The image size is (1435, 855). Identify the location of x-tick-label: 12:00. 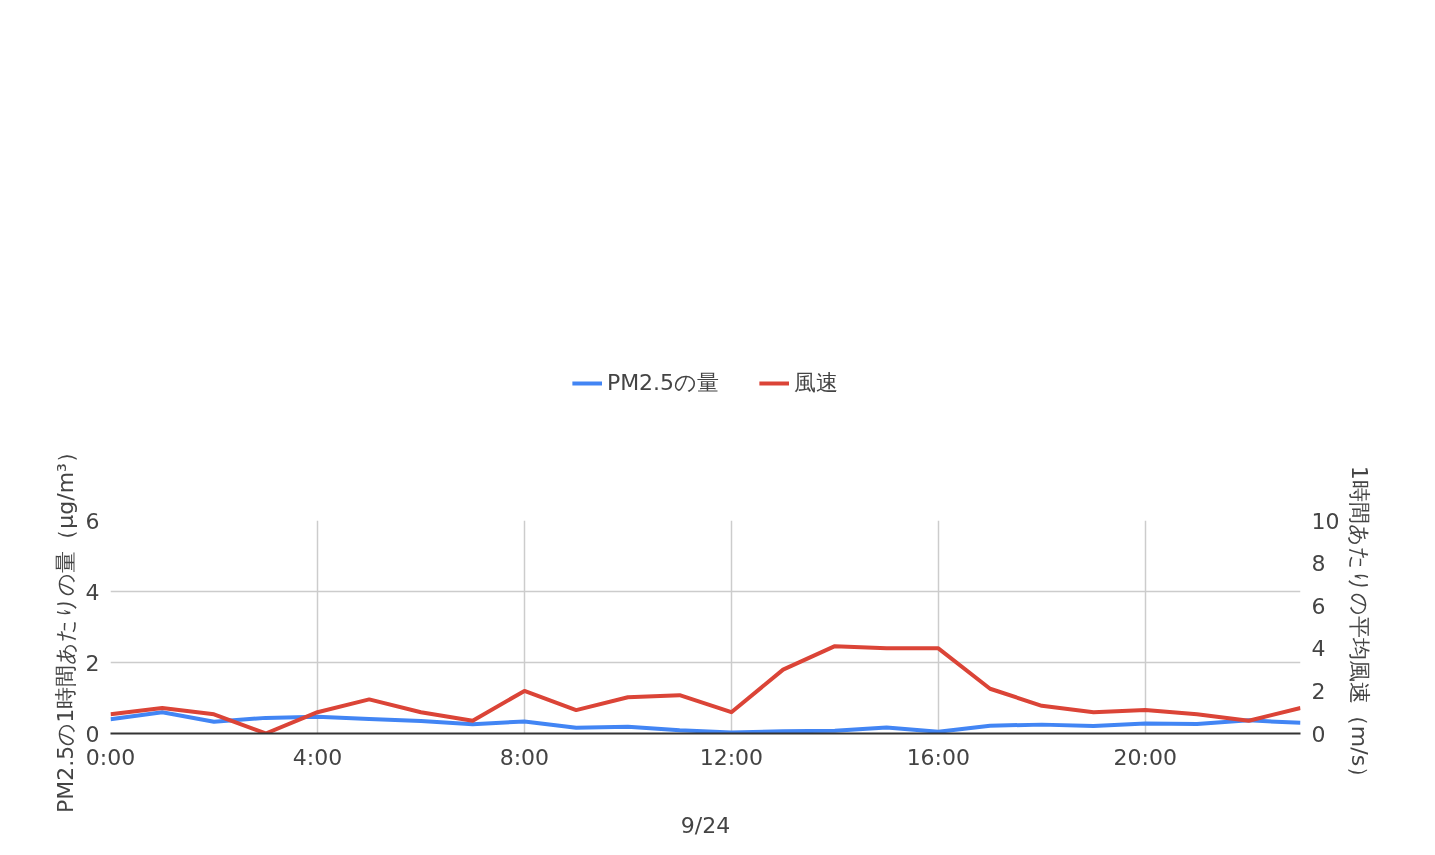
(731, 757).